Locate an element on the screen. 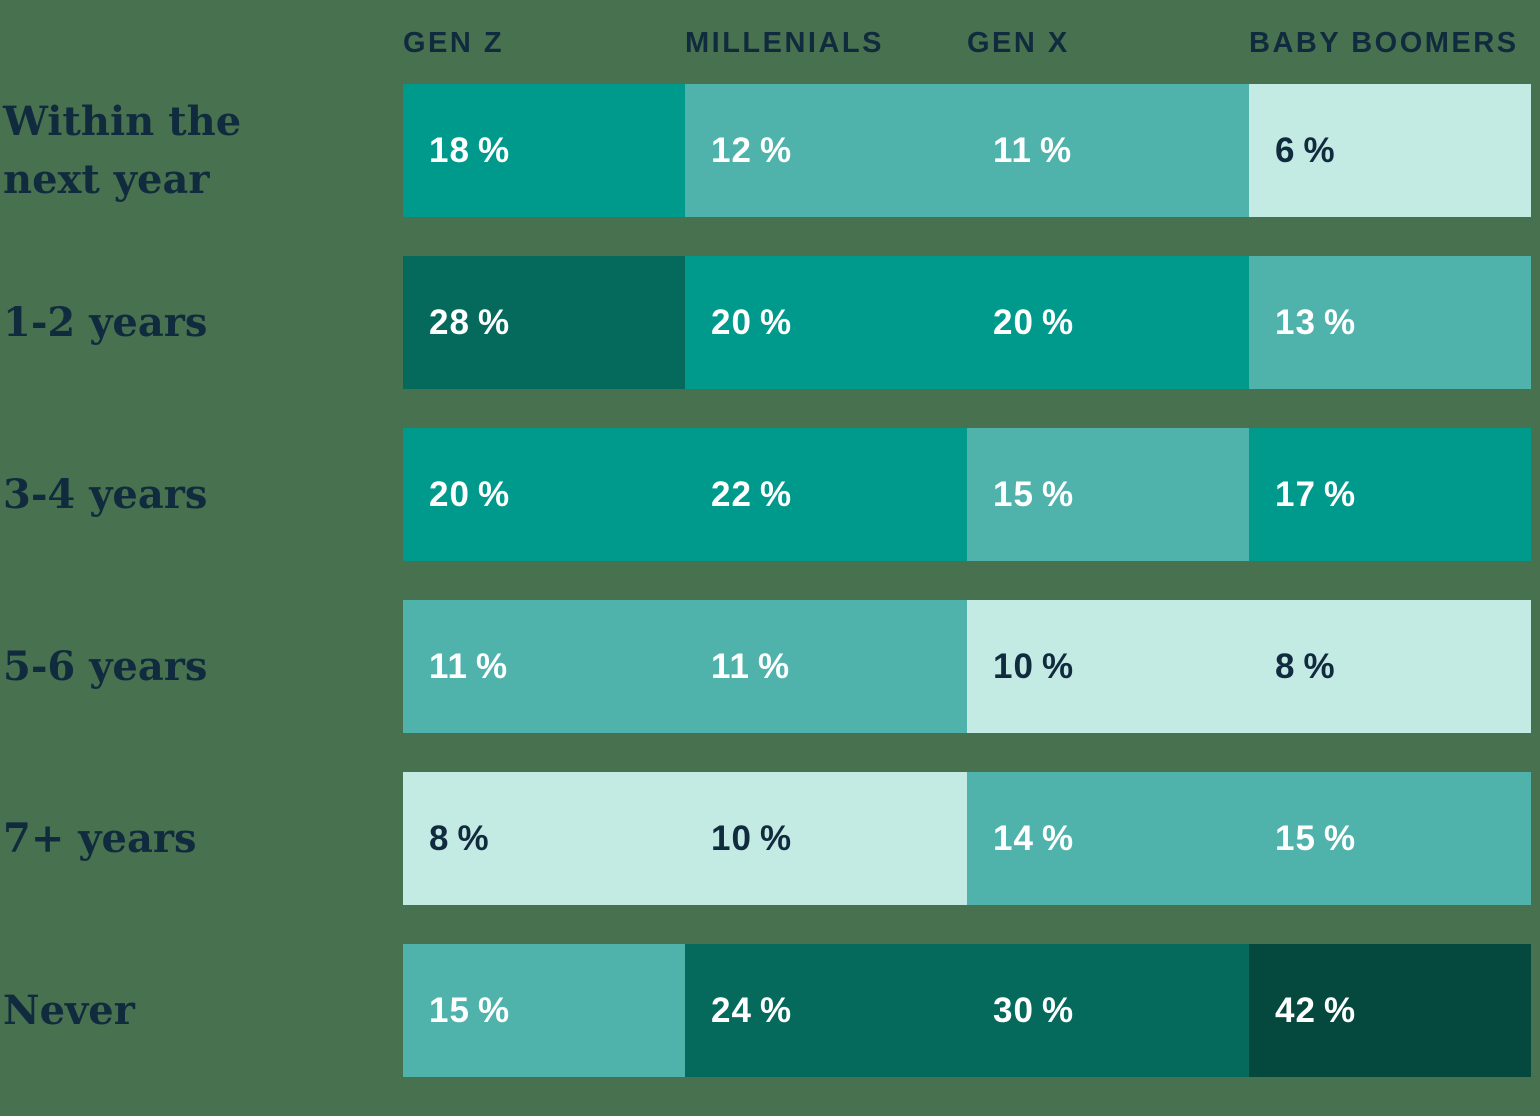 Image resolution: width=1540 pixels, height=1116 pixels. row-label-text: Within the next year is located at coordinates (148, 151).